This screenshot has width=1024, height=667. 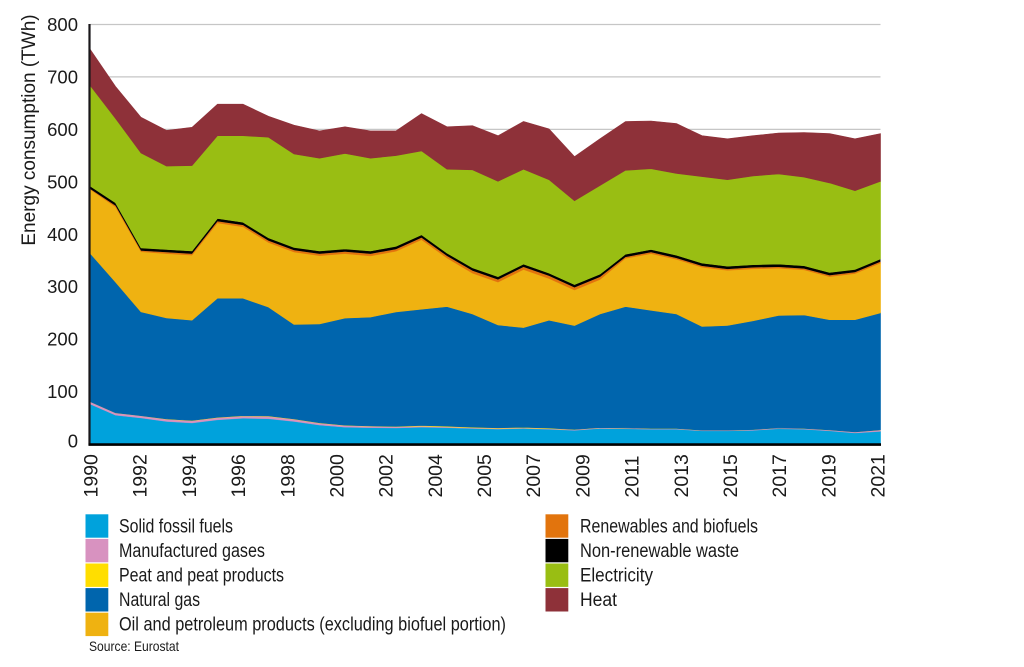 What do you see at coordinates (62, 286) in the screenshot?
I see `svg-text: 300` at bounding box center [62, 286].